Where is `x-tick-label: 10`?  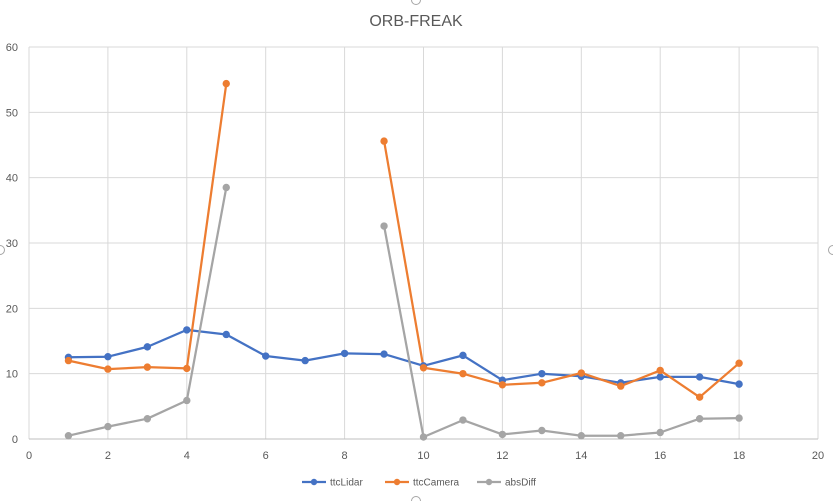
x-tick-label: 10 is located at coordinates (423, 456).